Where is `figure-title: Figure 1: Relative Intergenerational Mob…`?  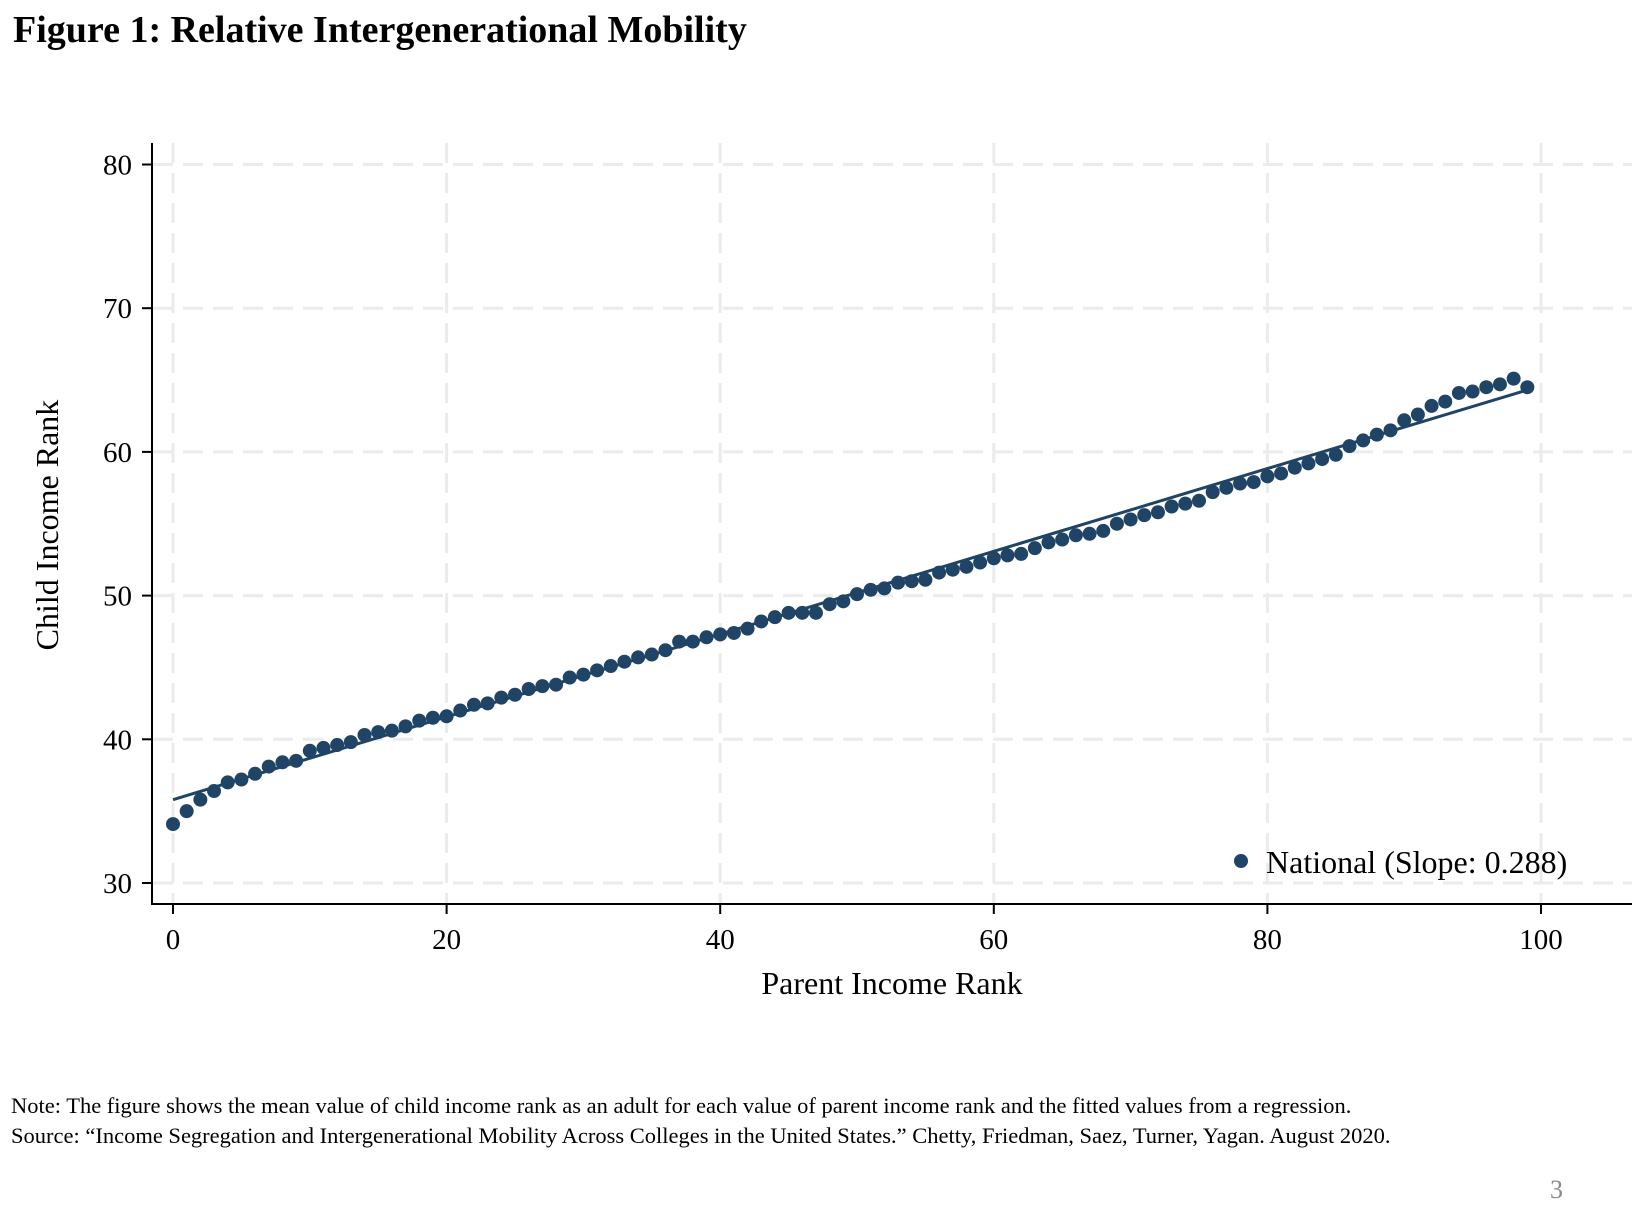
figure-title: Figure 1: Relative Intergenerational Mob… is located at coordinates (380, 30).